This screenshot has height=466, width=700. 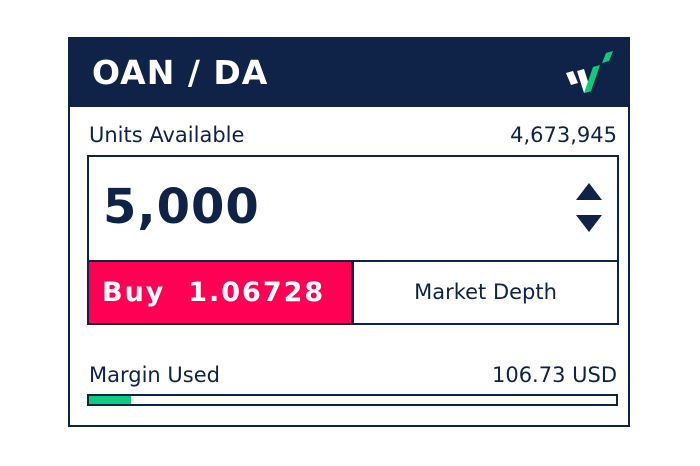 I want to click on margin-used-label: Margin Used, so click(x=154, y=375).